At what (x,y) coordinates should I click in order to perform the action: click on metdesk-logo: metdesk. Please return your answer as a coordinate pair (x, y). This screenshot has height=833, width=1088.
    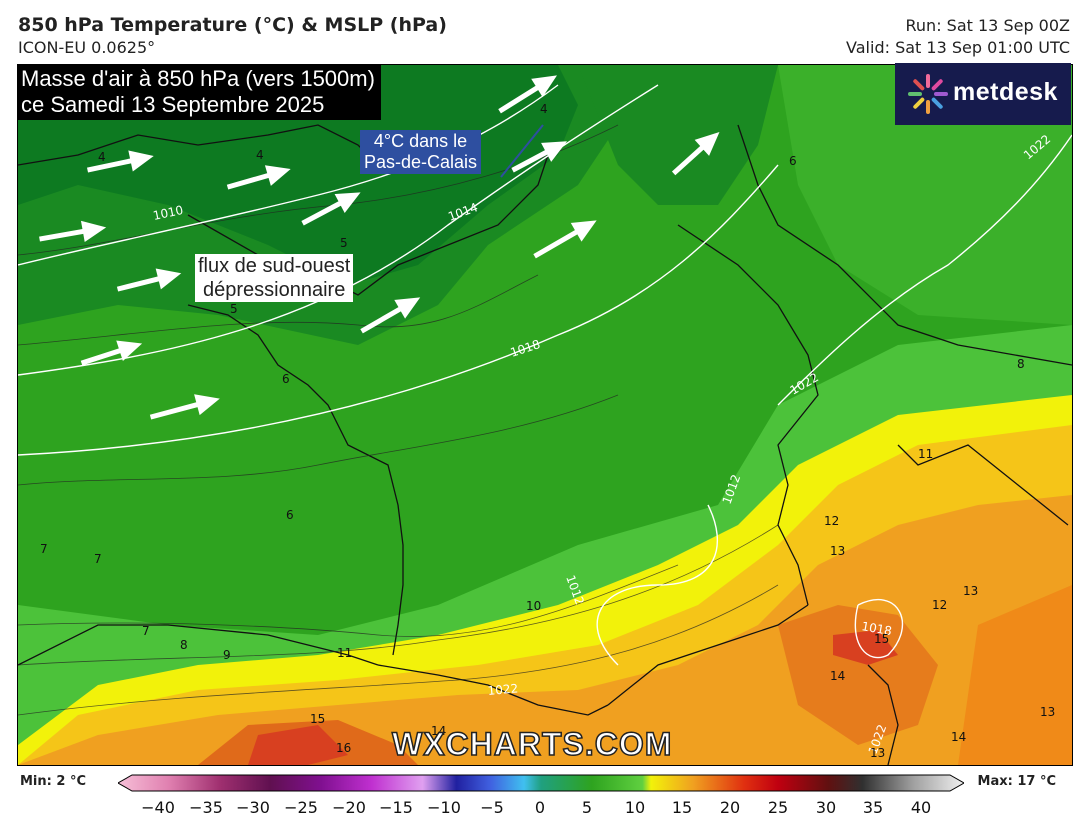
    Looking at the image, I should click on (983, 94).